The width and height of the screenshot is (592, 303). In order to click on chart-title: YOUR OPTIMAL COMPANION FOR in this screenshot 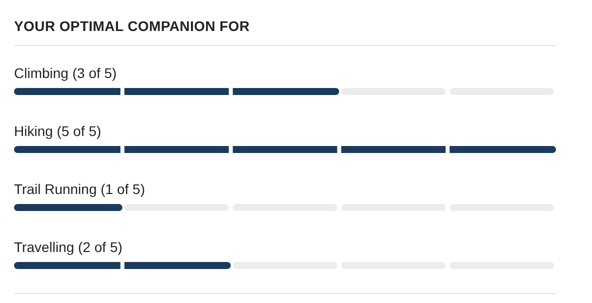, I will do `click(132, 26)`.